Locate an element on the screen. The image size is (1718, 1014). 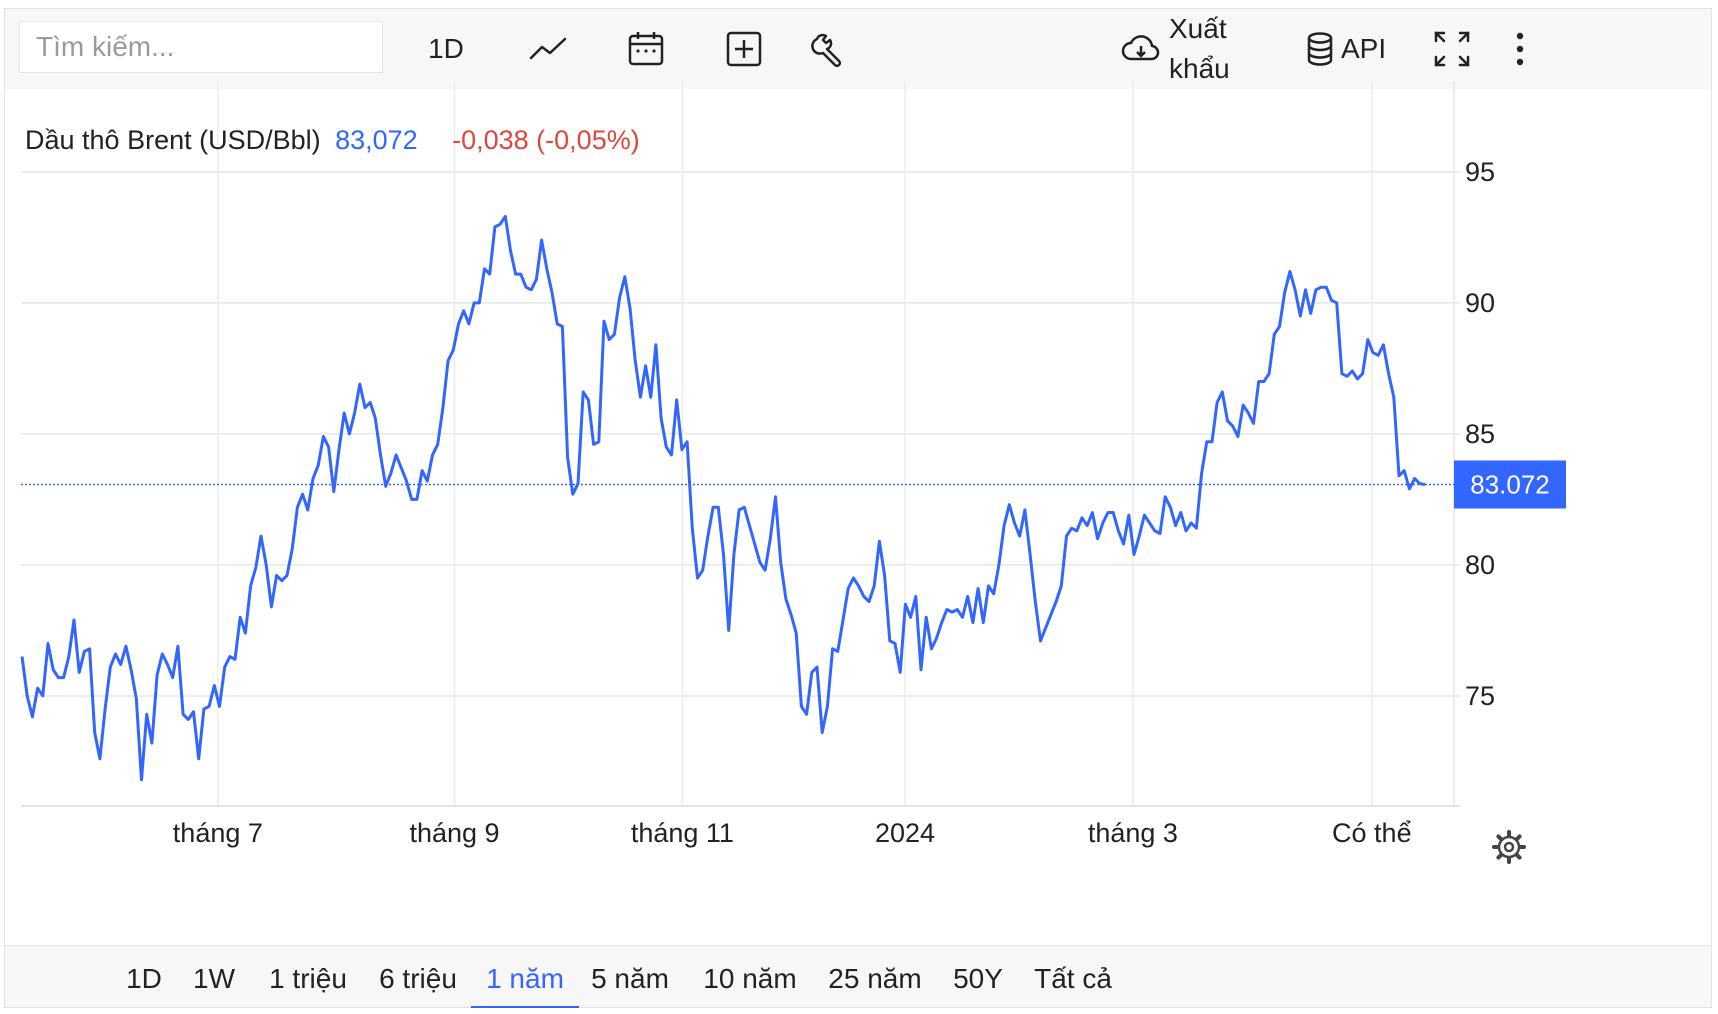
wrench-icon is located at coordinates (826, 50).